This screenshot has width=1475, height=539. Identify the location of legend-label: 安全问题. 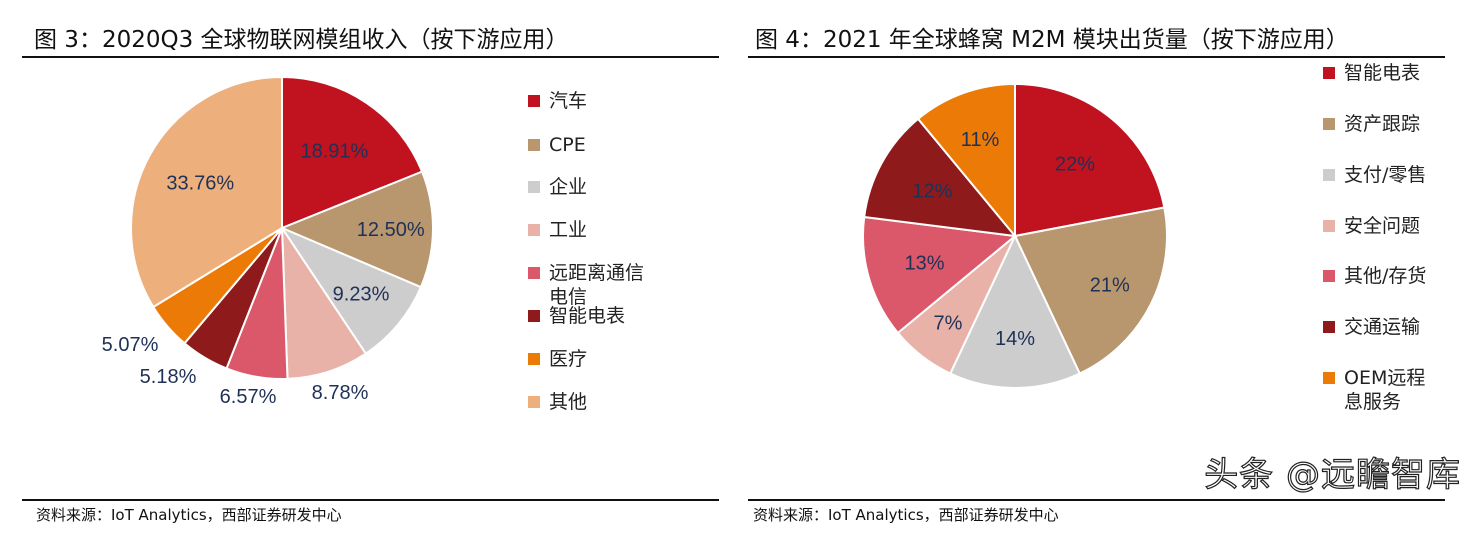
(1382, 226).